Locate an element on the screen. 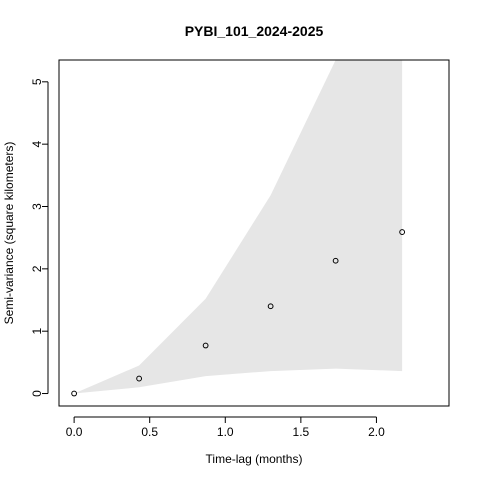 The image size is (480, 485). y-tick-label: 2 is located at coordinates (37, 268).